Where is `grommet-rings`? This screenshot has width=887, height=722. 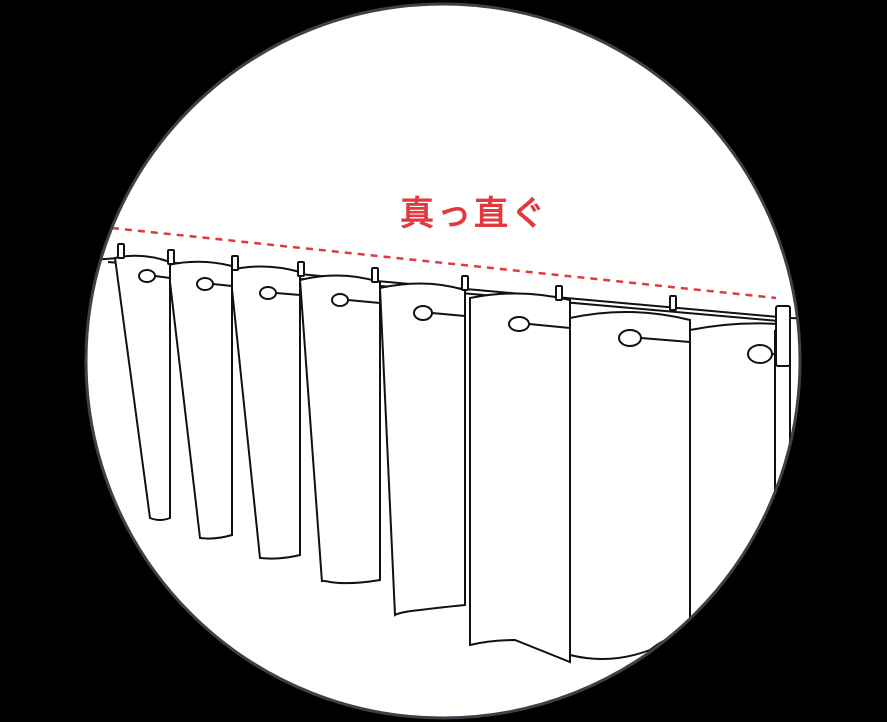 grommet-rings is located at coordinates (455, 316).